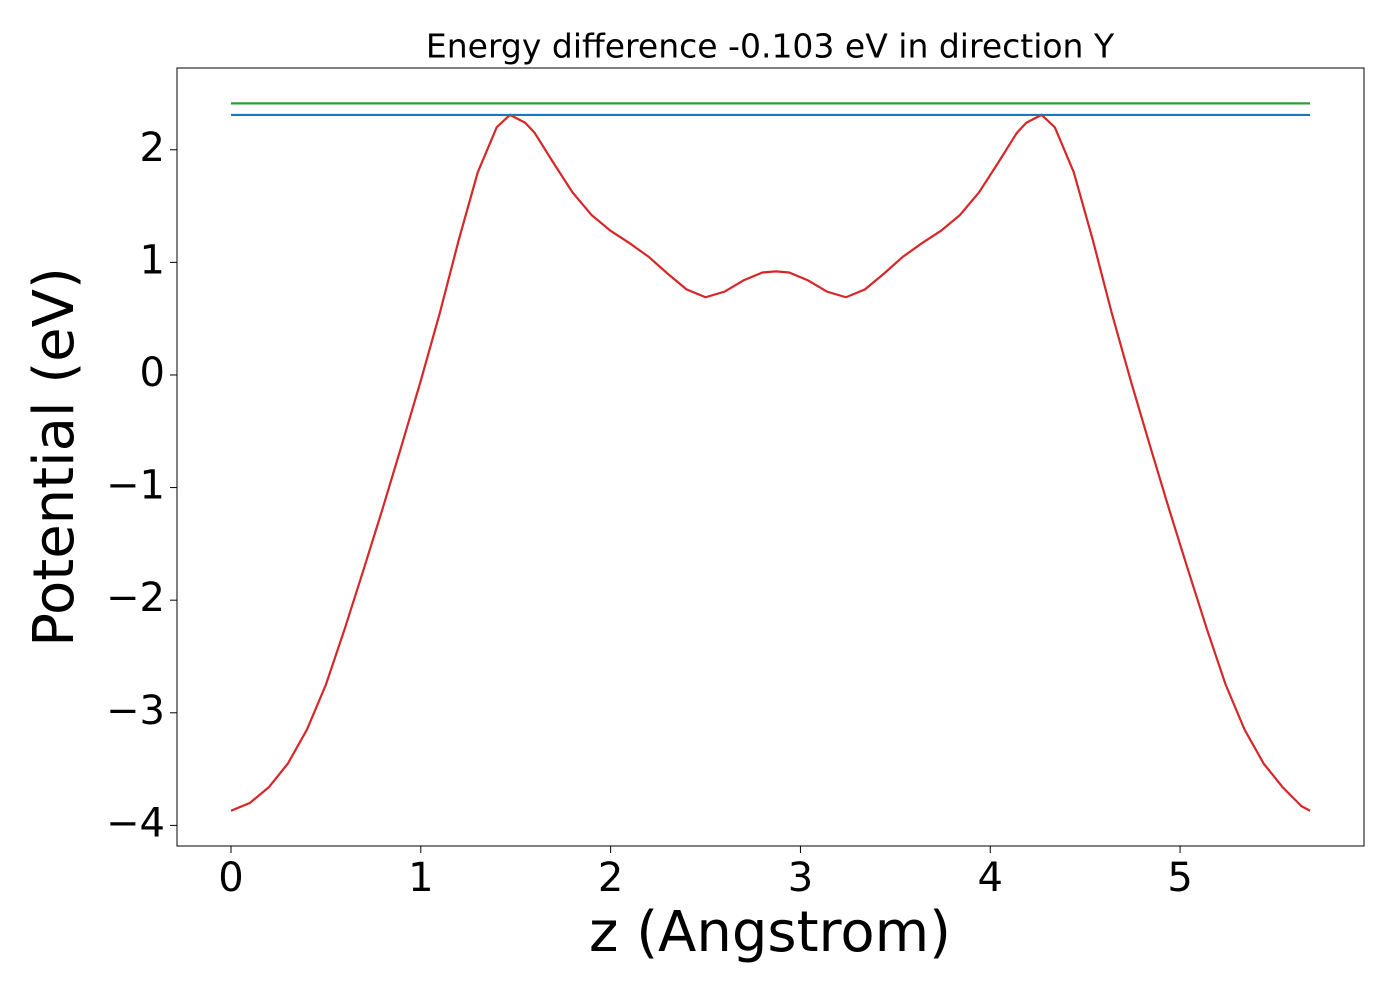  Describe the element at coordinates (800, 878) in the screenshot. I see `x-tick-label: 3` at that location.